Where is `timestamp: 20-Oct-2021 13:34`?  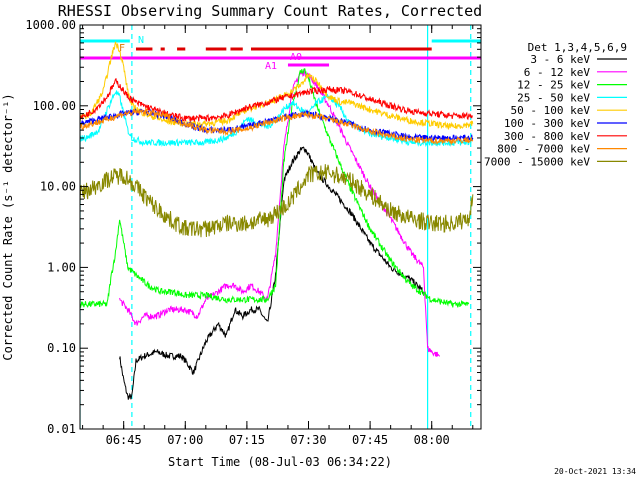 timestamp: 20-Oct-2021 13:34 is located at coordinates (595, 471).